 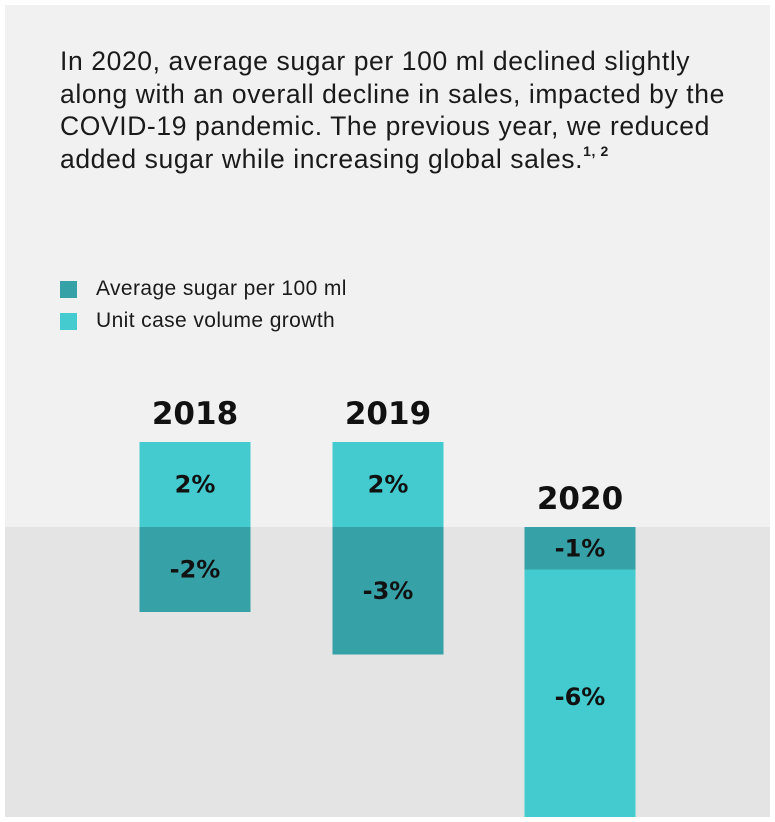 I want to click on year-label-2020: 2020, so click(x=580, y=499).